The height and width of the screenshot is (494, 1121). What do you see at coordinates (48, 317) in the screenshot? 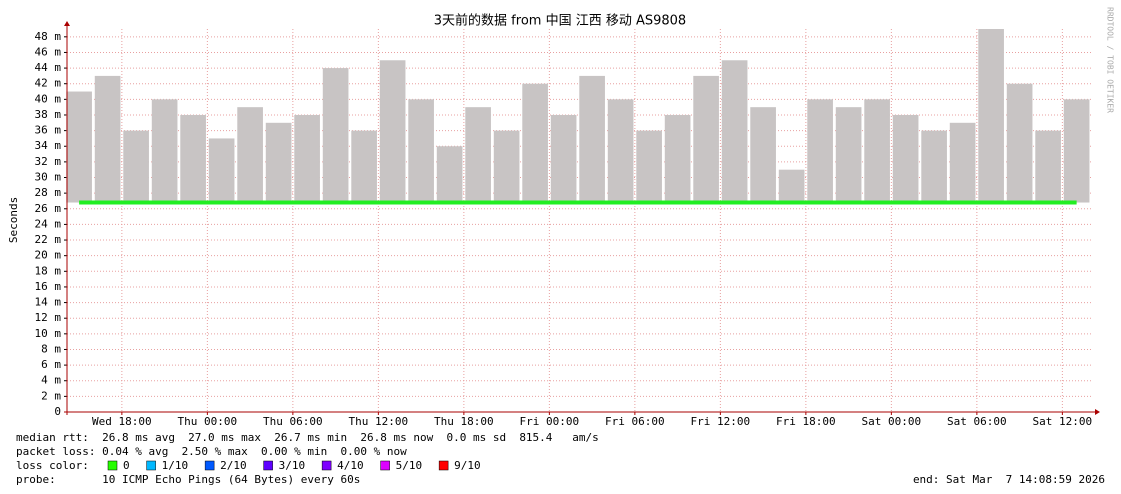
I see `y-tick-label: 12 m` at bounding box center [48, 317].